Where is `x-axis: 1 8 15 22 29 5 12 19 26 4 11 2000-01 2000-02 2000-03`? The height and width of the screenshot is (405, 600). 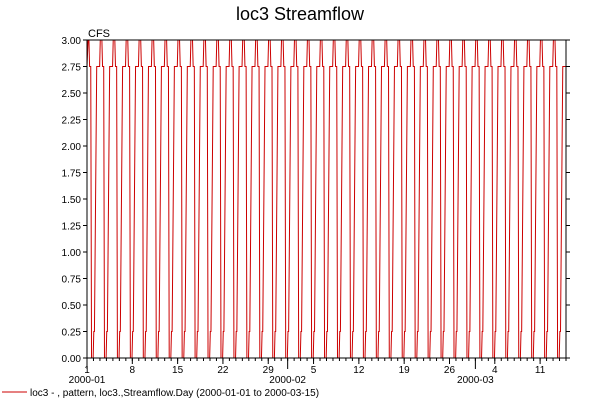 x-axis: 1 8 15 22 29 5 12 19 26 4 11 2000-01 2000-02 2000-03 is located at coordinates (318, 372).